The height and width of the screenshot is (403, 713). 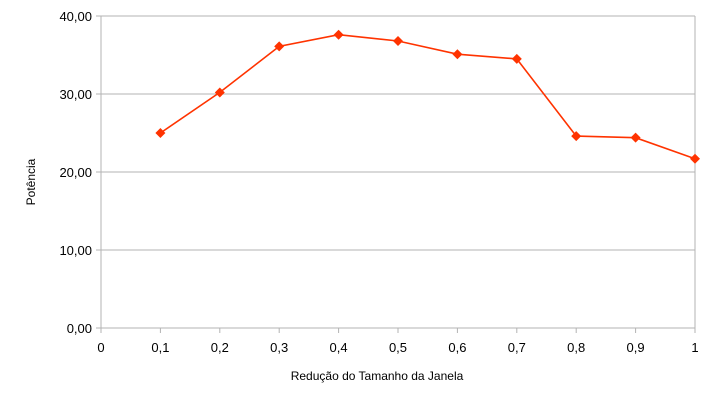 I want to click on y-tick-label: 20,00, so click(x=75, y=172).